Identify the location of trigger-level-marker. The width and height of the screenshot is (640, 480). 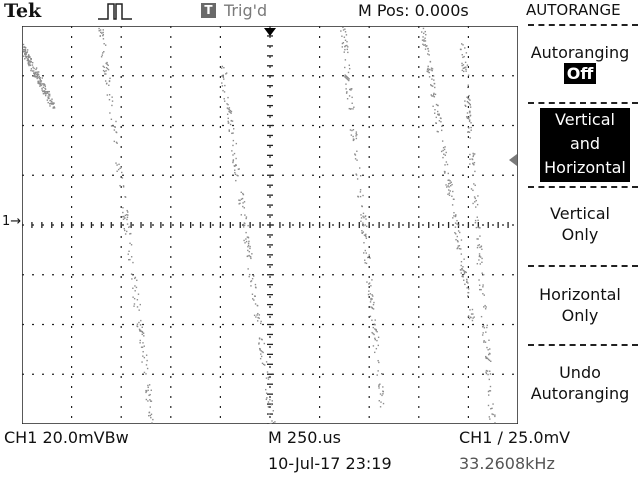
(513, 160).